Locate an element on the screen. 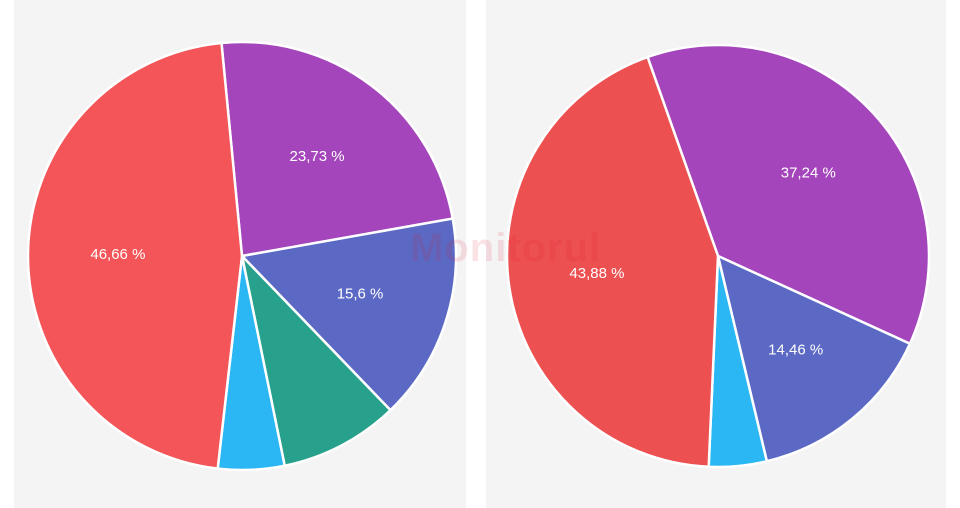 This screenshot has height=508, width=960. slice-label-1-2: 15,6 % is located at coordinates (360, 293).